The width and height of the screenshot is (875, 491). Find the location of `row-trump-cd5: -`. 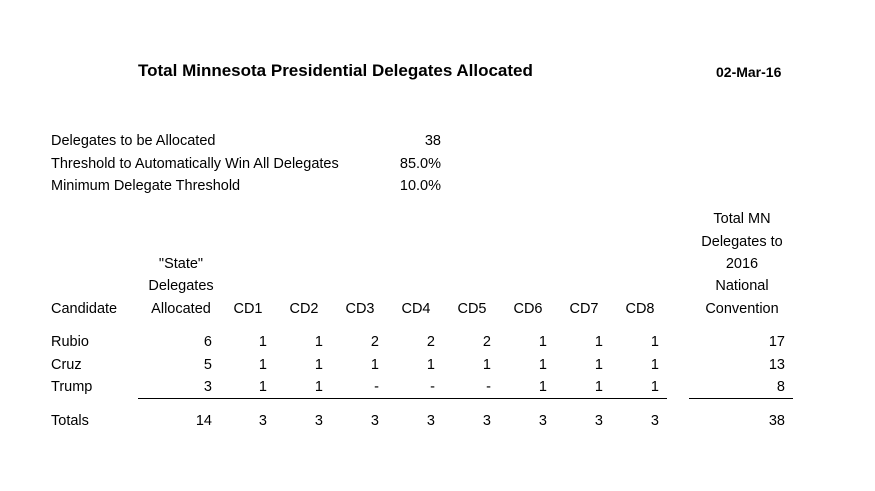

row-trump-cd5: - is located at coordinates (488, 387).